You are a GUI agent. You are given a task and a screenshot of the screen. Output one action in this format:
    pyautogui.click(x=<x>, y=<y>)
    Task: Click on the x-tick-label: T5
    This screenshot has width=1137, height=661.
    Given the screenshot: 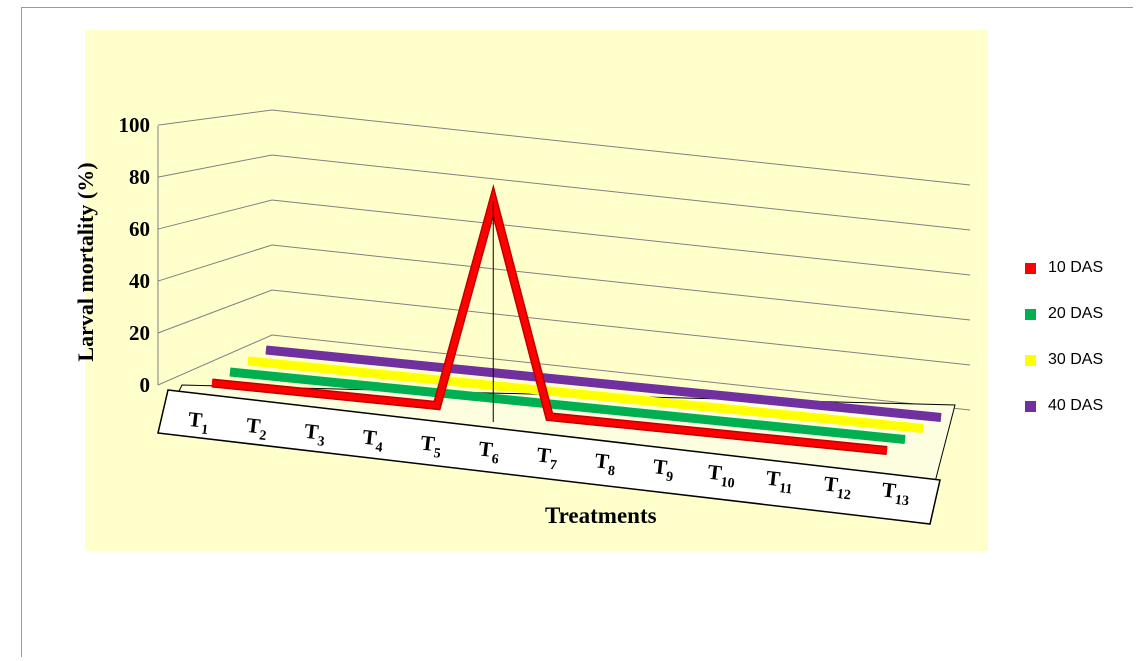 What is the action you would take?
    pyautogui.click(x=431, y=446)
    